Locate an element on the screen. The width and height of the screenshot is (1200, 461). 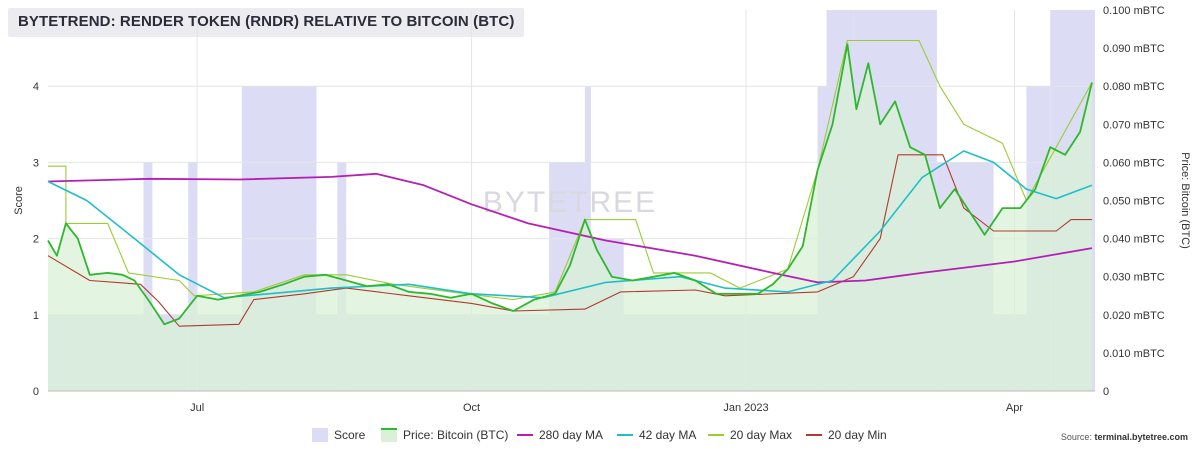
y-right-tick-label: 0.030 mBTC is located at coordinates (1134, 278).